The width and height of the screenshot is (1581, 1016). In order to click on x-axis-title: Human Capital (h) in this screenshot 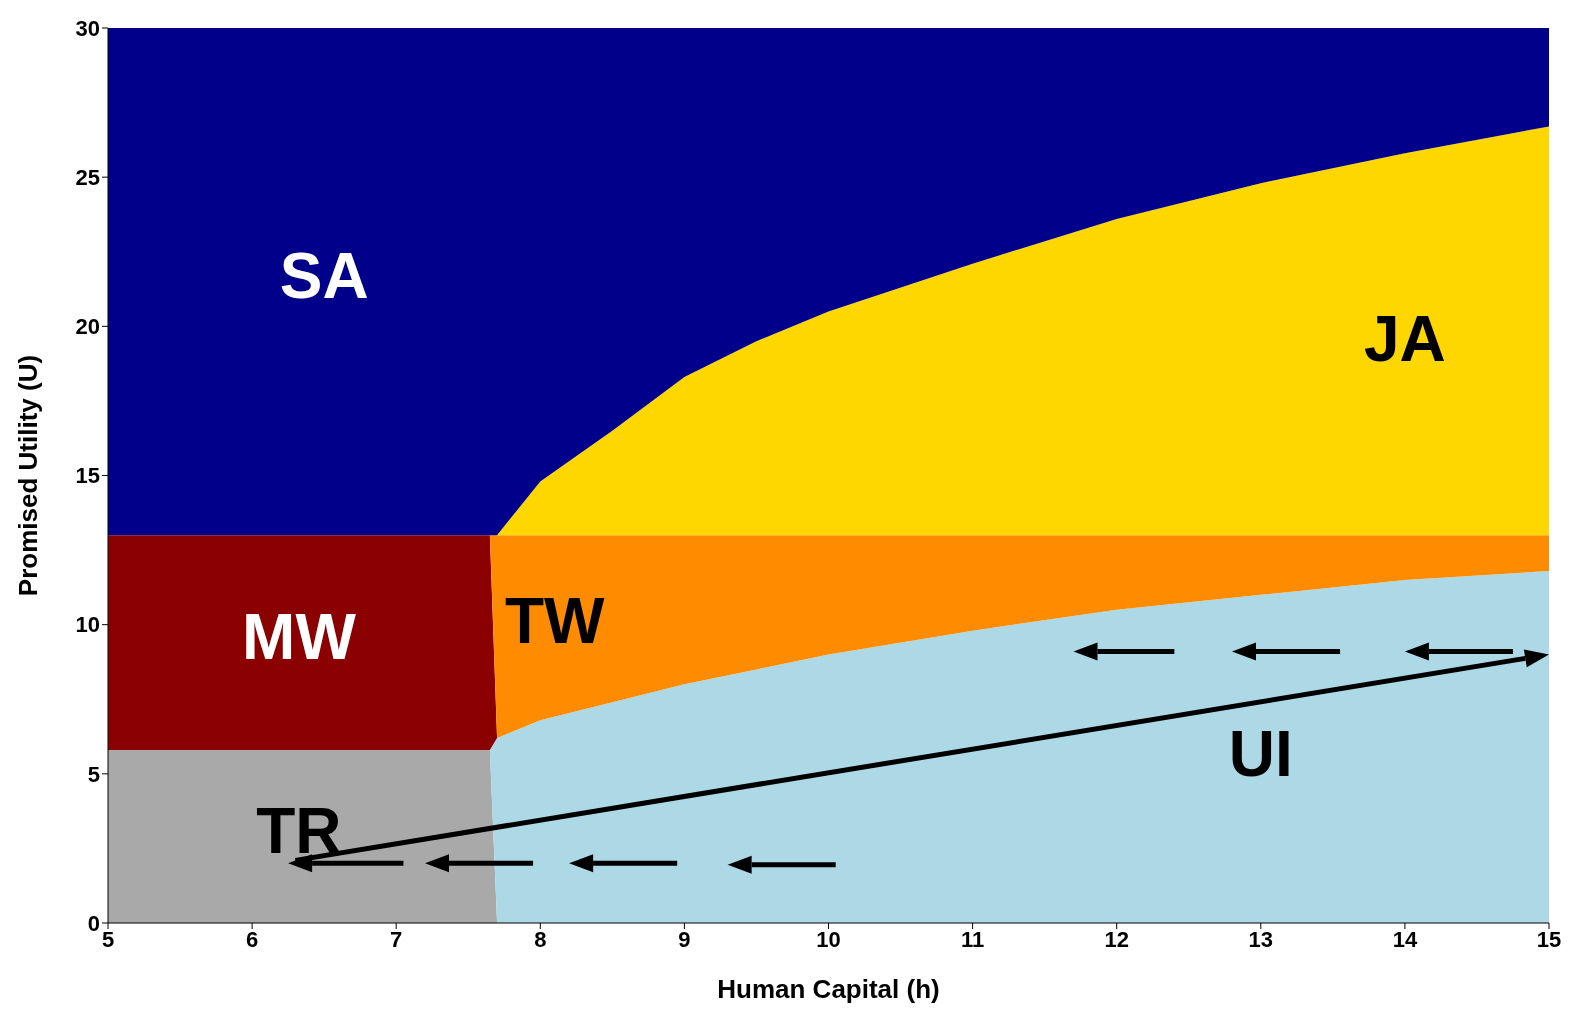, I will do `click(828, 989)`.